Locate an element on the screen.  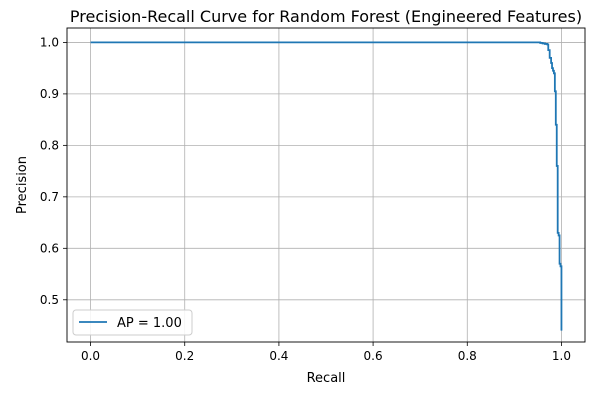
y-tick-label-2: 0.7 is located at coordinates (49, 197).